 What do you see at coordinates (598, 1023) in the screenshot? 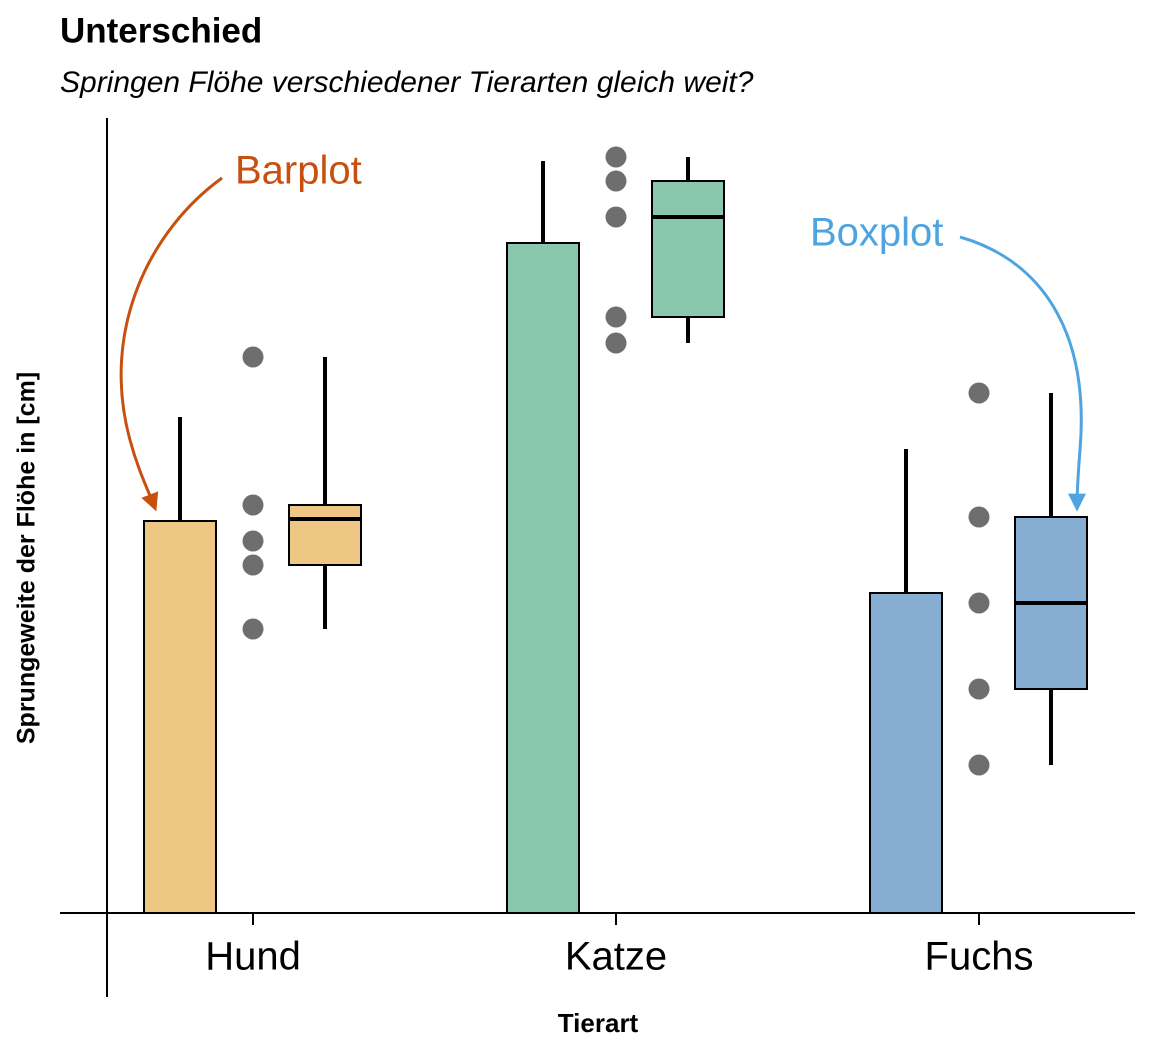
I see `x-axis-label: Tierart` at bounding box center [598, 1023].